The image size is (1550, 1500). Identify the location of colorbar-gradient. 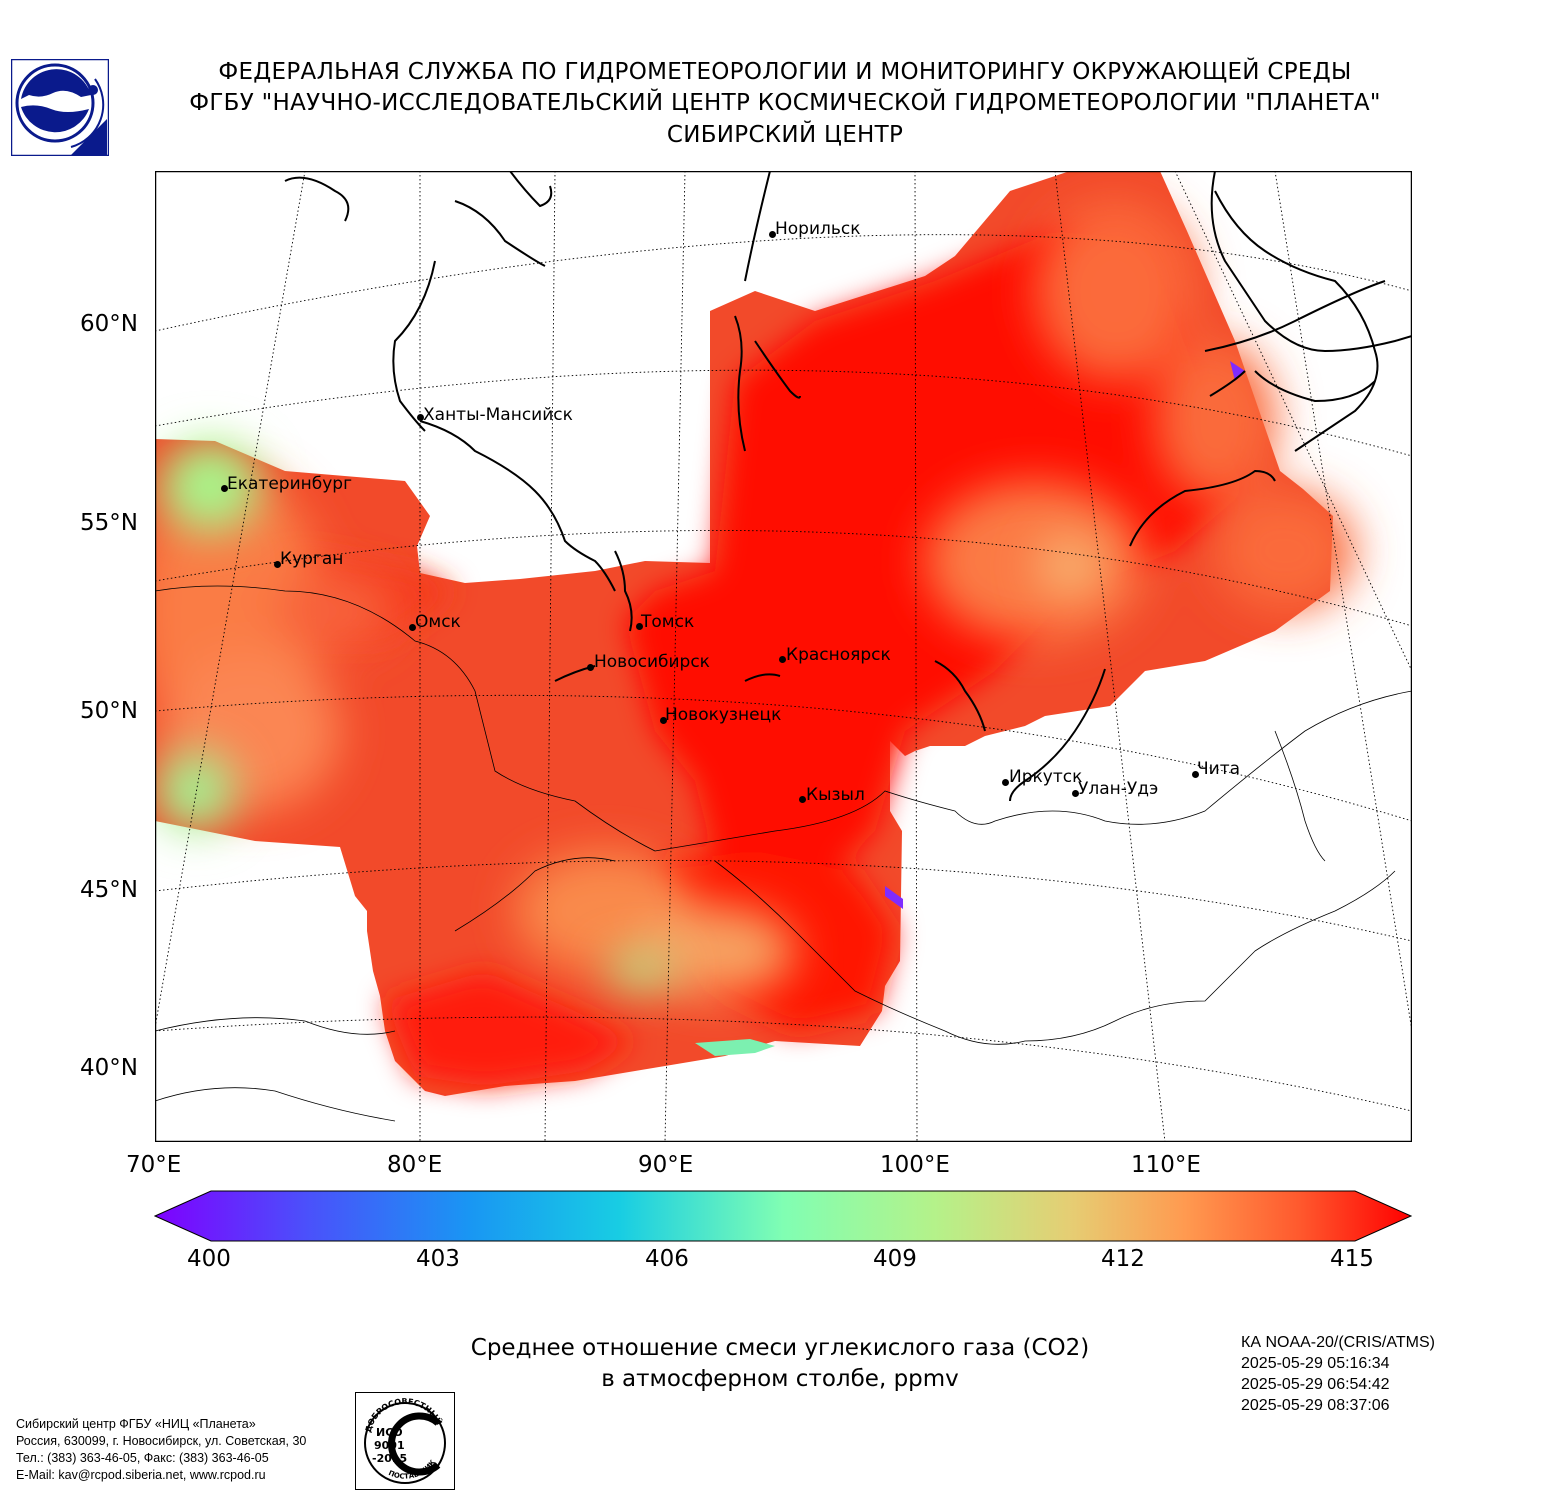
(783, 1216).